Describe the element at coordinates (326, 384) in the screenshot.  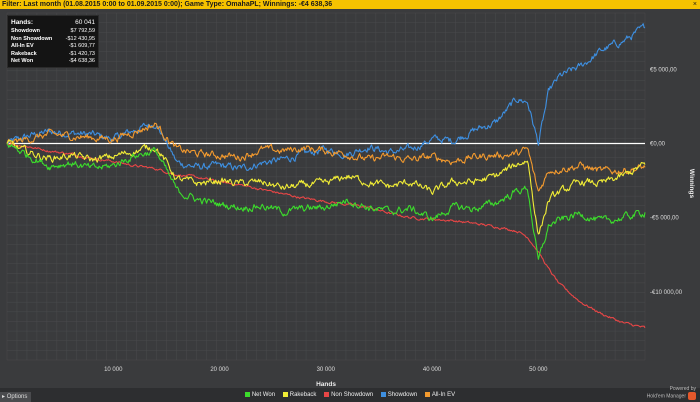
I see `x-axis-label: Hands` at that location.